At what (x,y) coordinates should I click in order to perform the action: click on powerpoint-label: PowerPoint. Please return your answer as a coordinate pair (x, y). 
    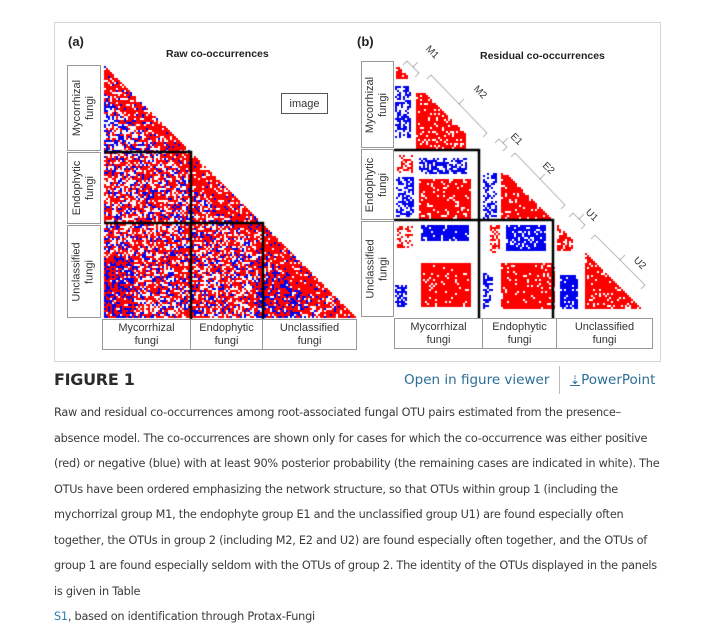
    Looking at the image, I should click on (618, 380).